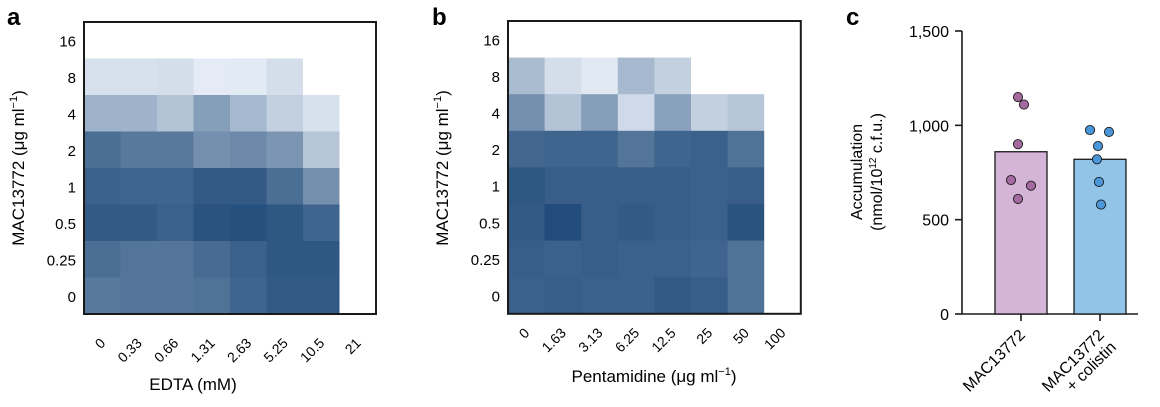 The width and height of the screenshot is (1160, 407). I want to click on x-tick-label: 21, so click(353, 346).